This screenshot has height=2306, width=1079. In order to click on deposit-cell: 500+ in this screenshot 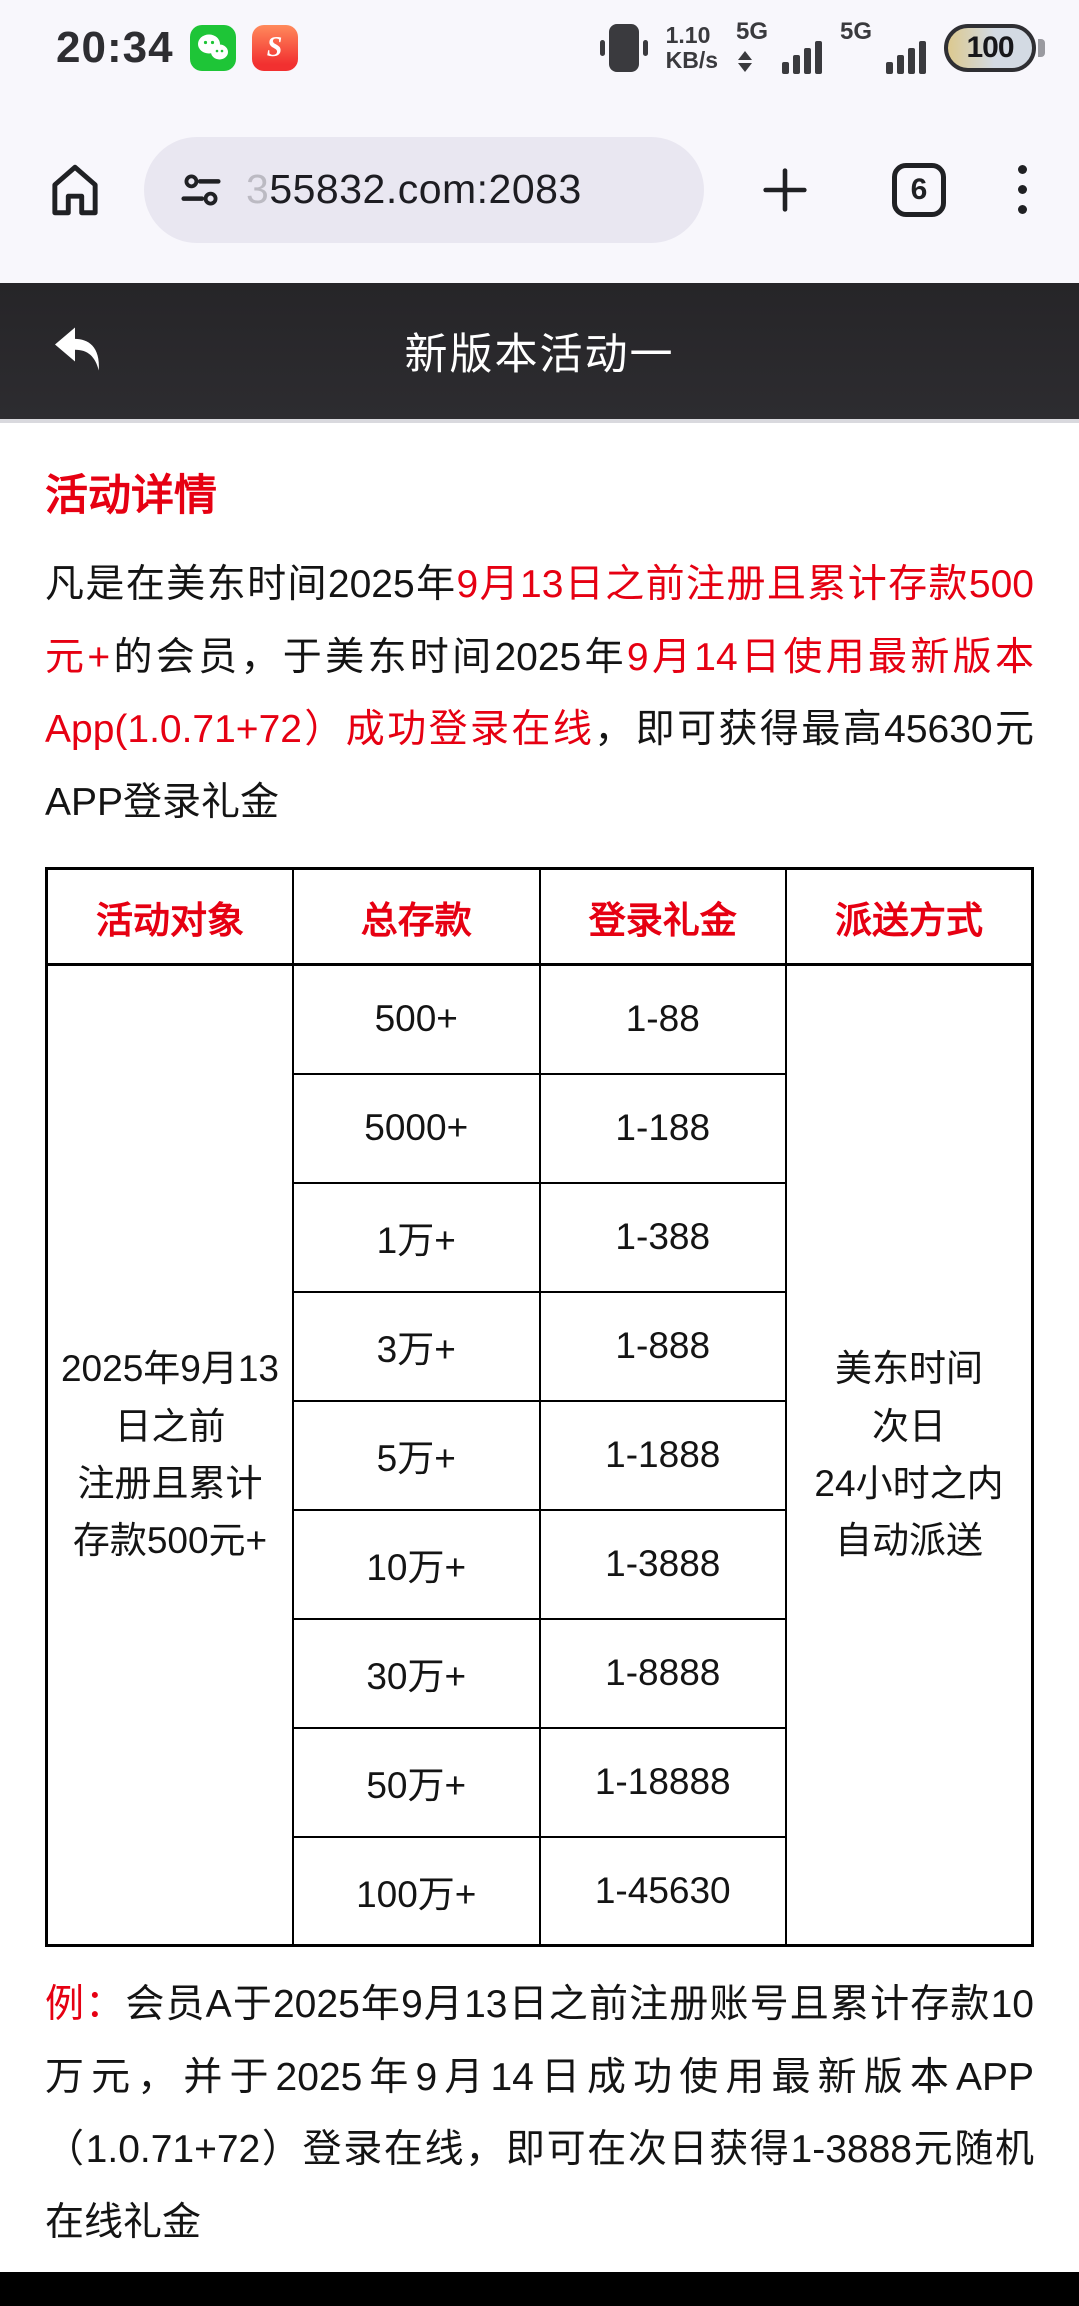, I will do `click(416, 1019)`.